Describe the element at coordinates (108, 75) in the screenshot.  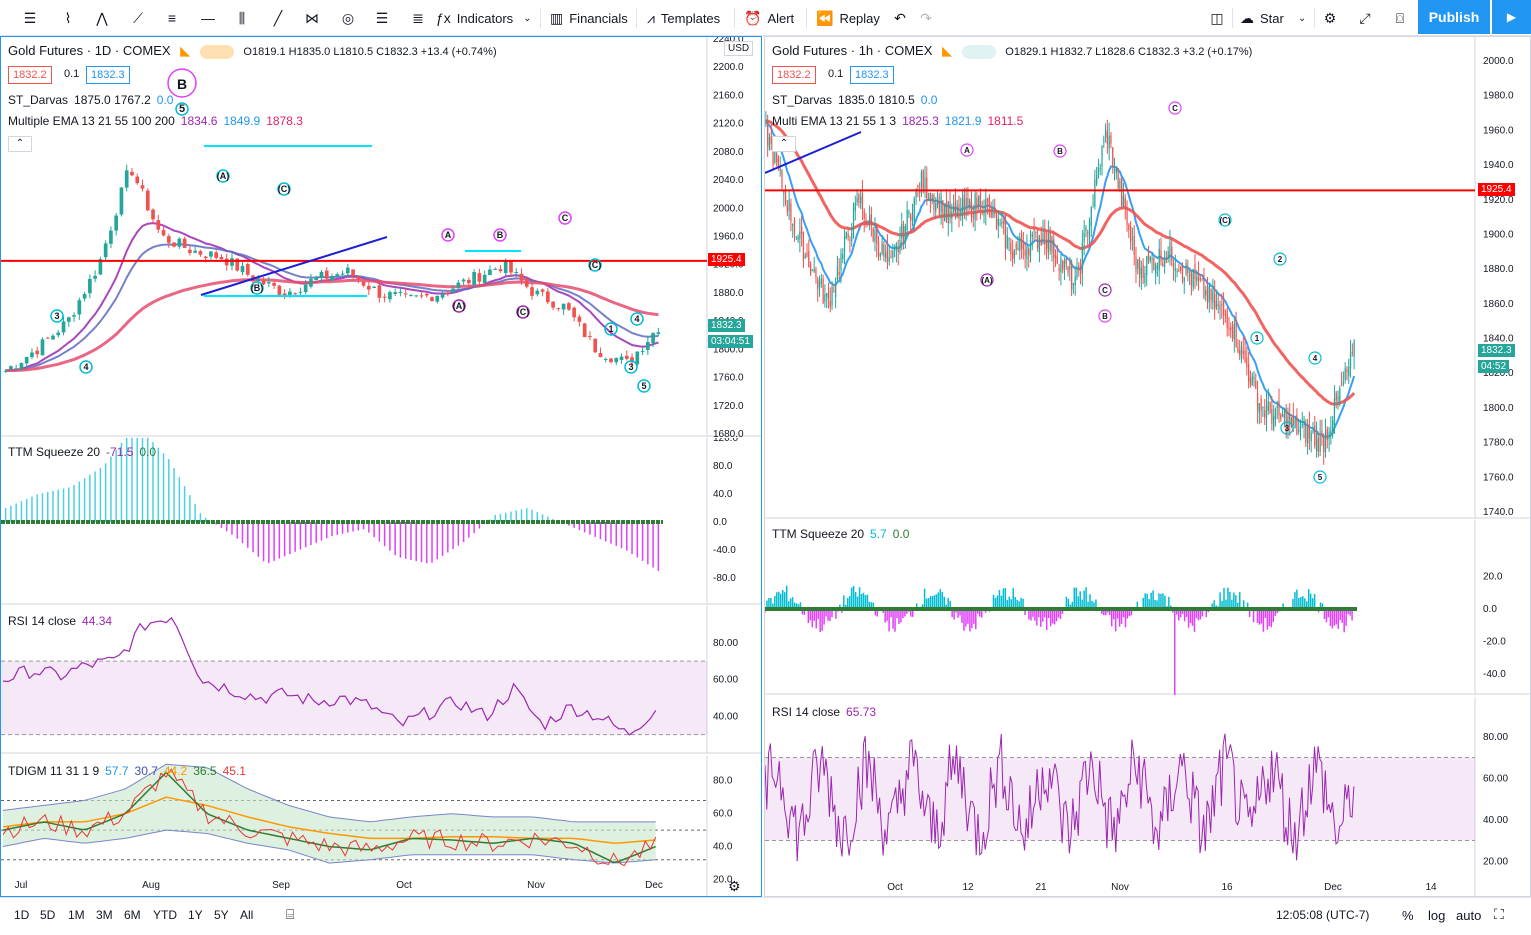
I see `left-ask-price: 1832.3` at that location.